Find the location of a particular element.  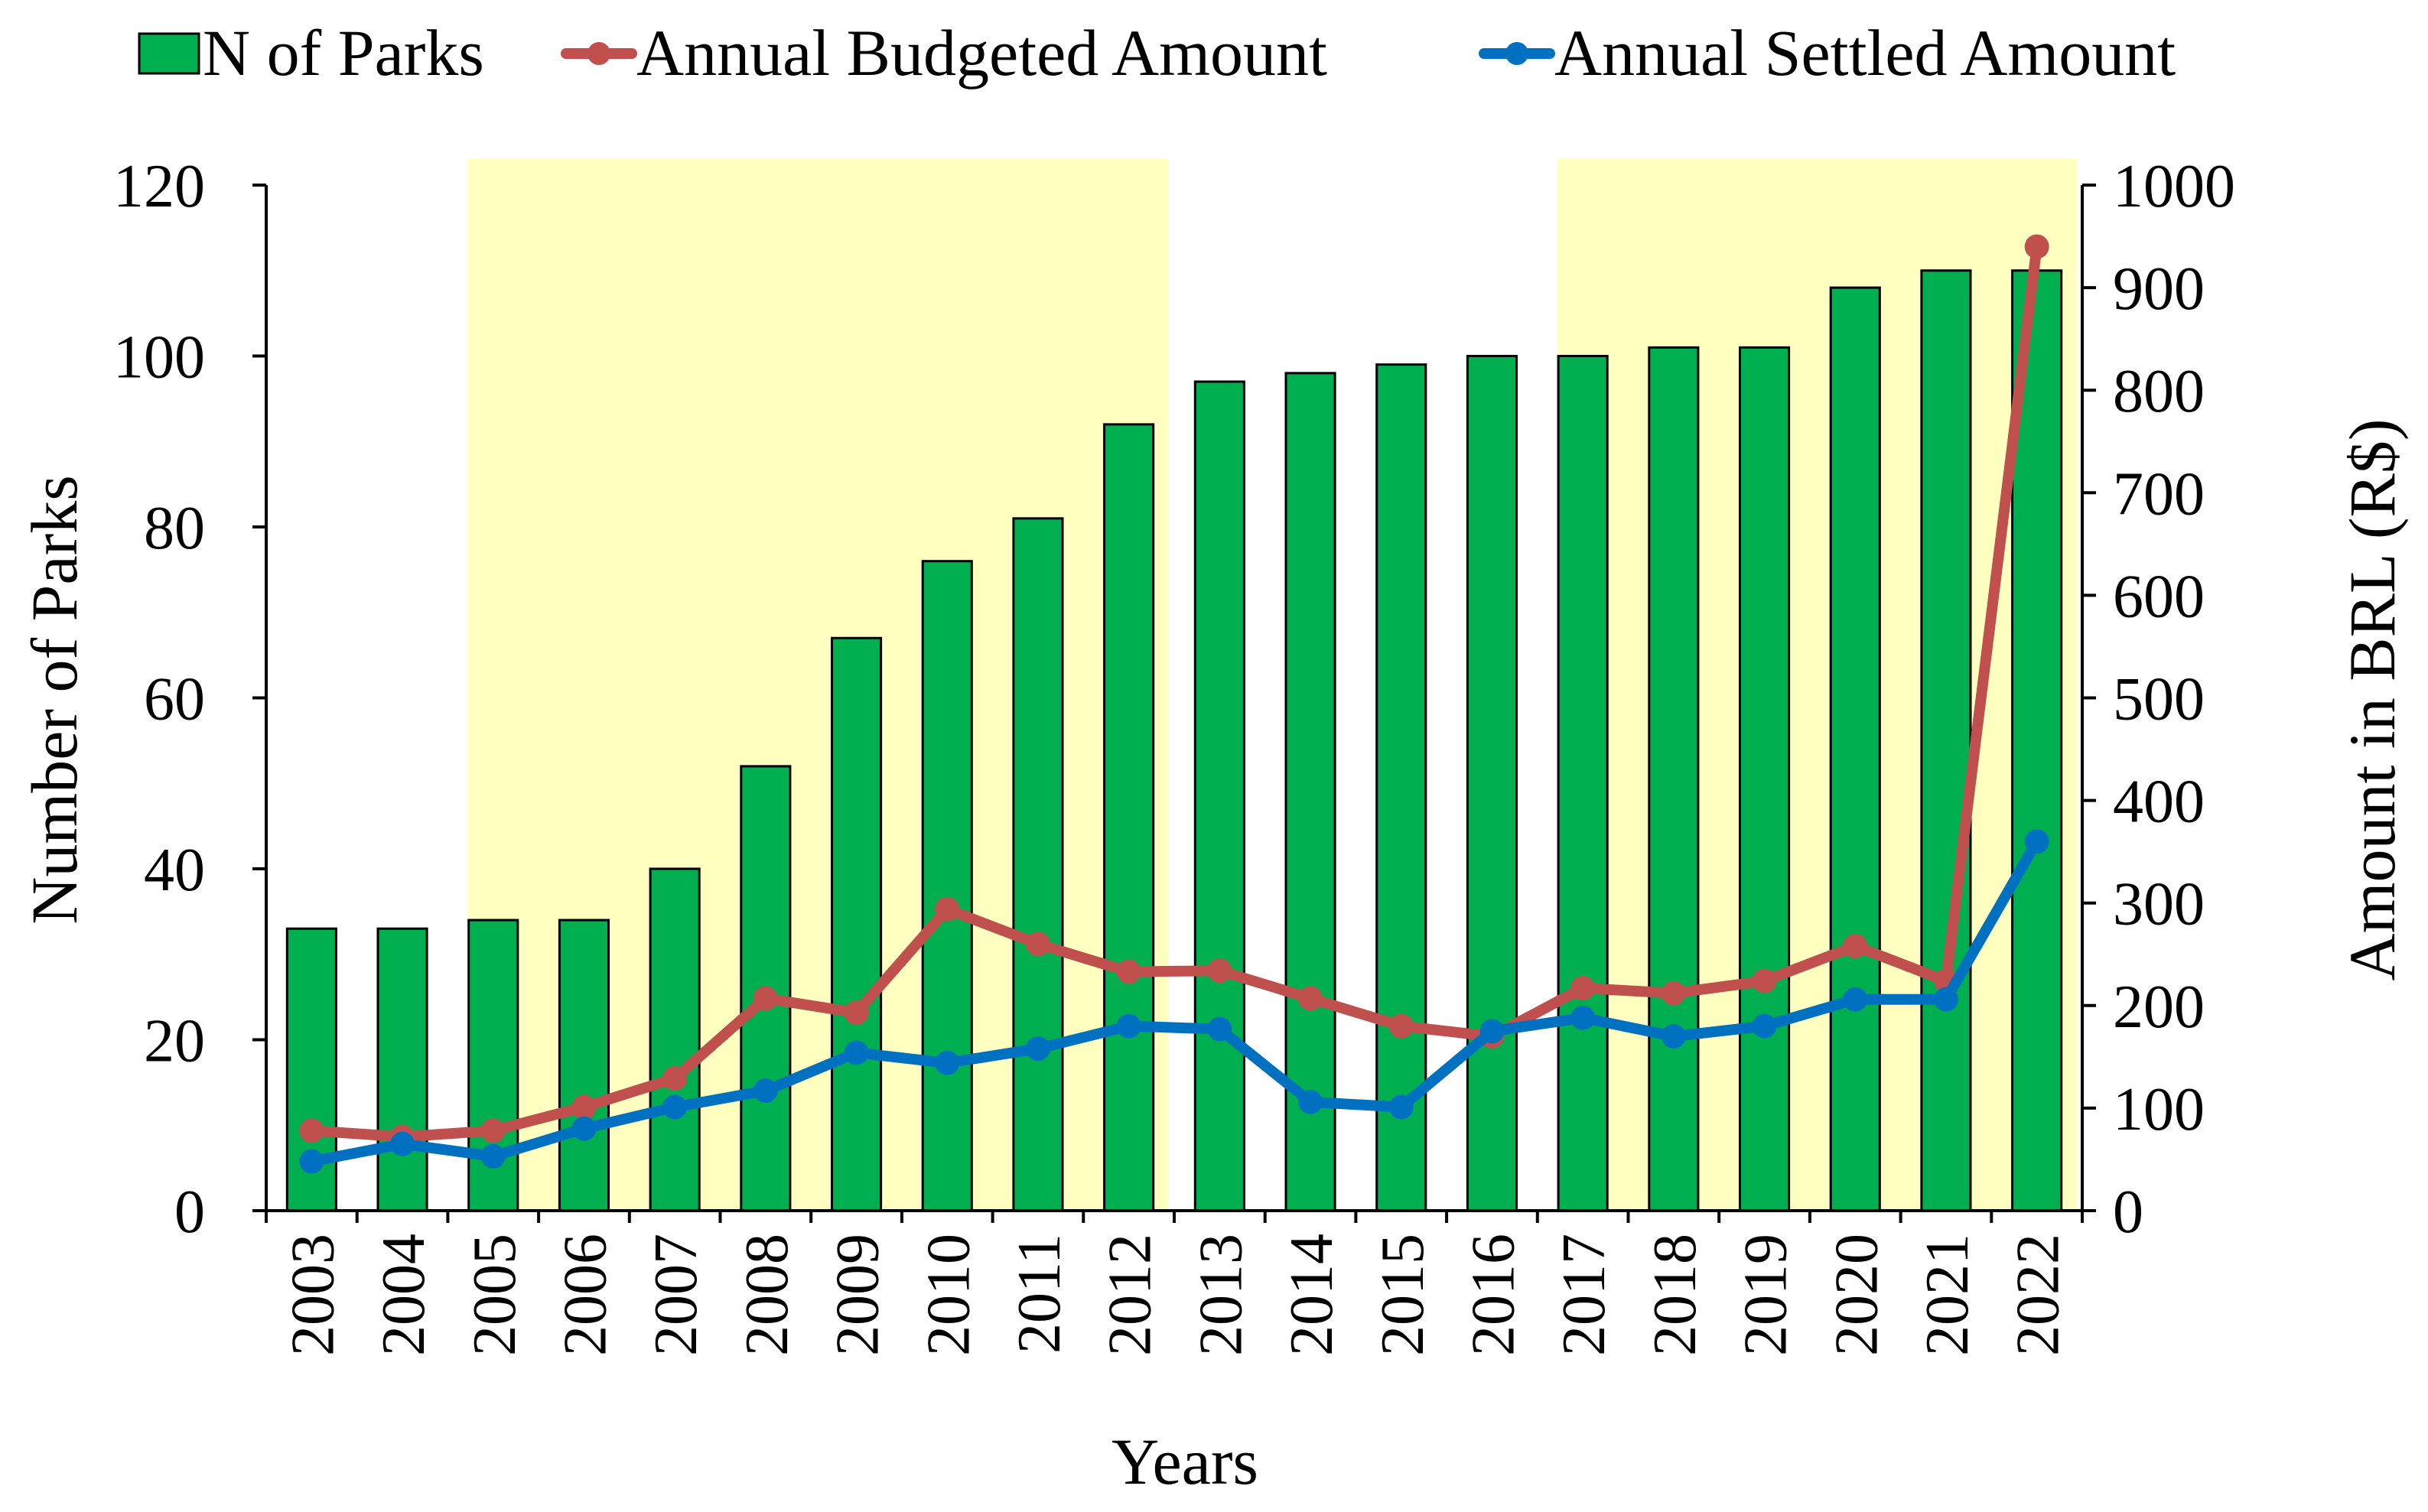

x-tick-label-2013: 2013 is located at coordinates (1221, 1295).